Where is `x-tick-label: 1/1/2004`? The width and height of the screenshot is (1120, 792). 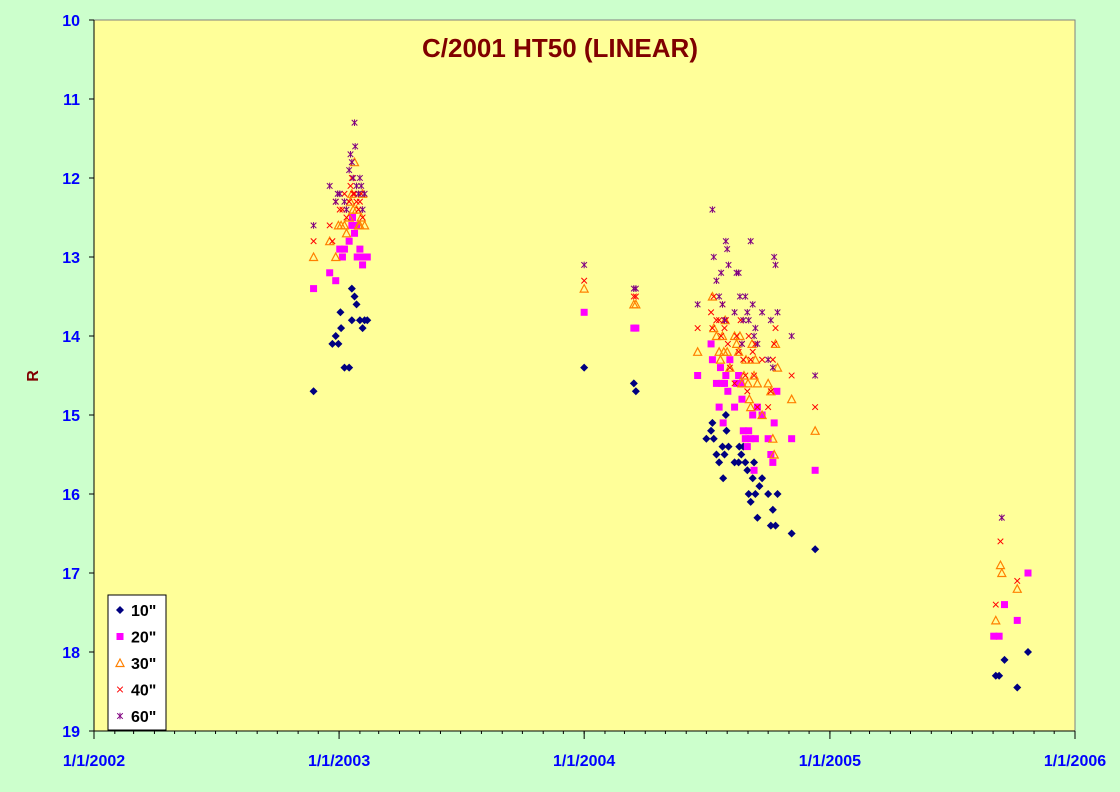 x-tick-label: 1/1/2004 is located at coordinates (584, 761).